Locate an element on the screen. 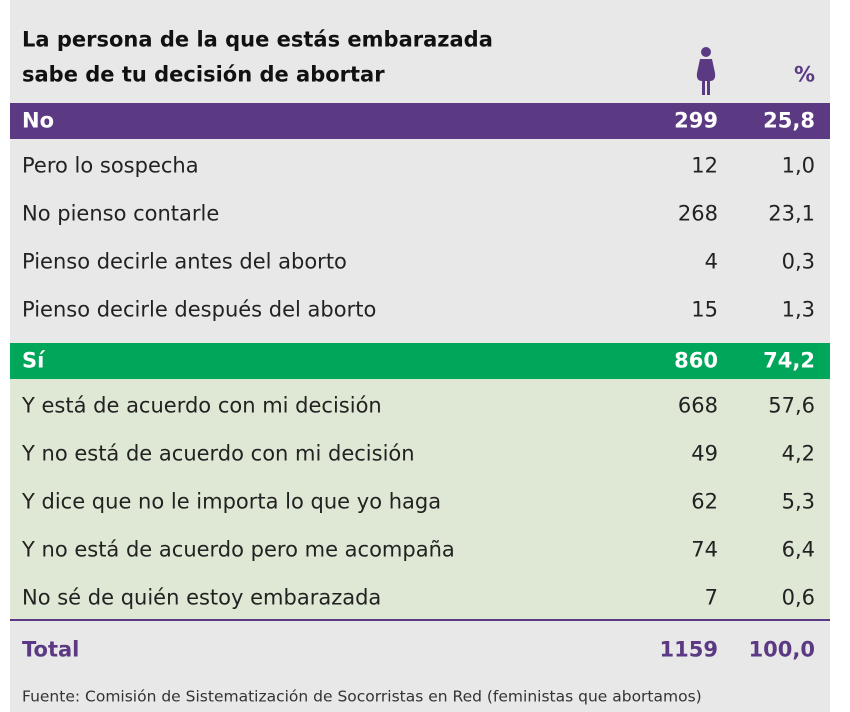  percent: 4,2 is located at coordinates (798, 453).